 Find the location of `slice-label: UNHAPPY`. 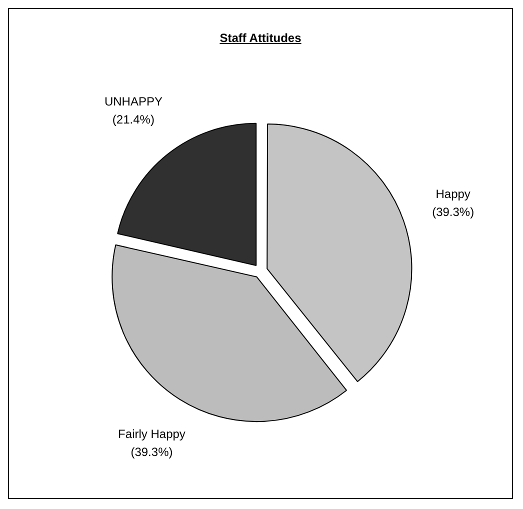

slice-label: UNHAPPY is located at coordinates (133, 101).